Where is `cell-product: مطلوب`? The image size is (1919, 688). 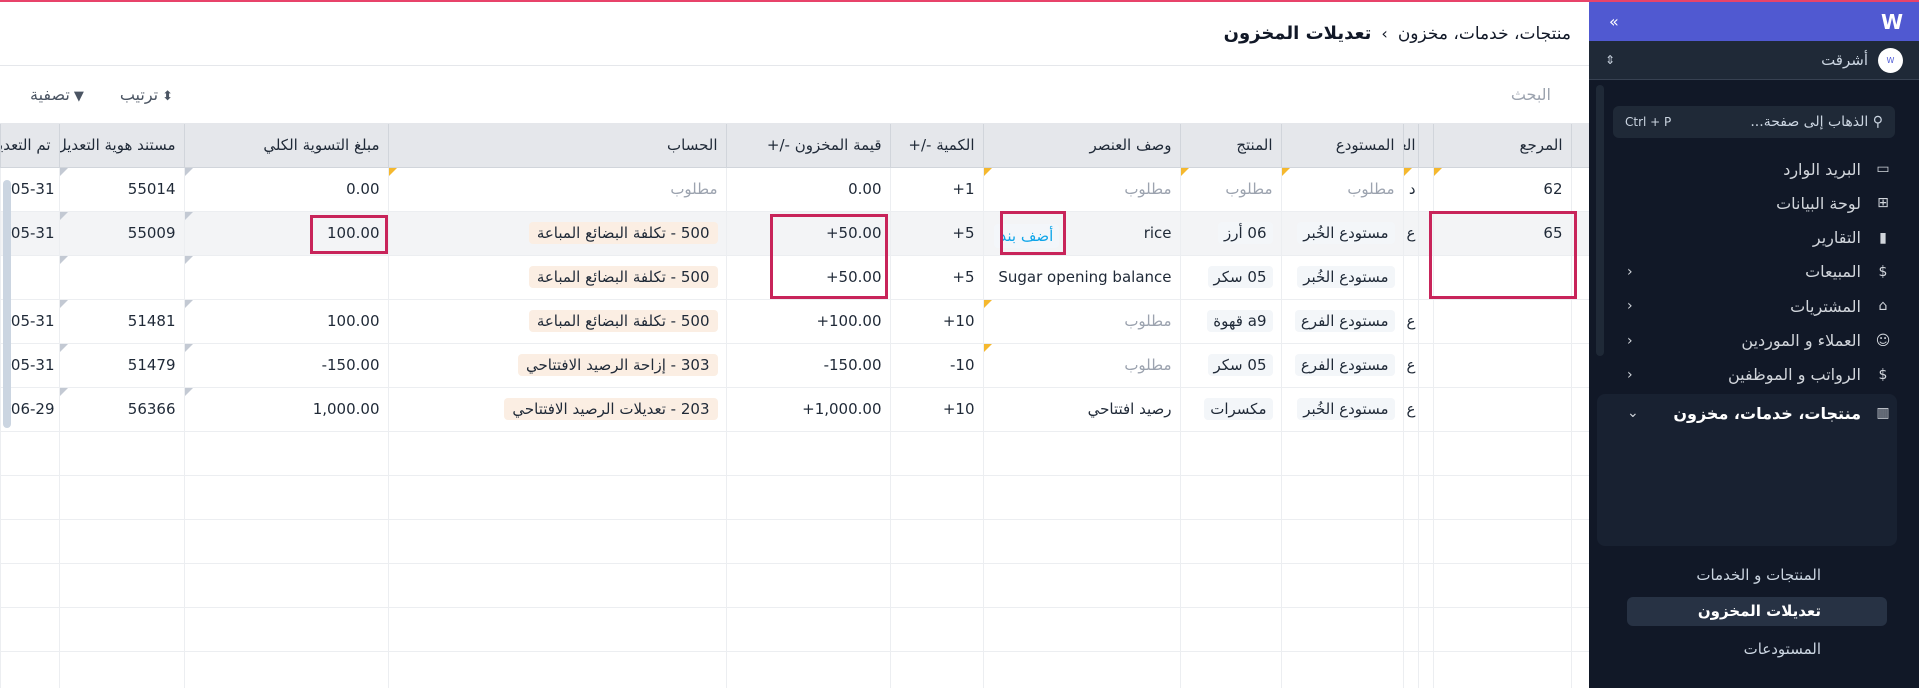
cell-product: مطلوب is located at coordinates (1230, 189).